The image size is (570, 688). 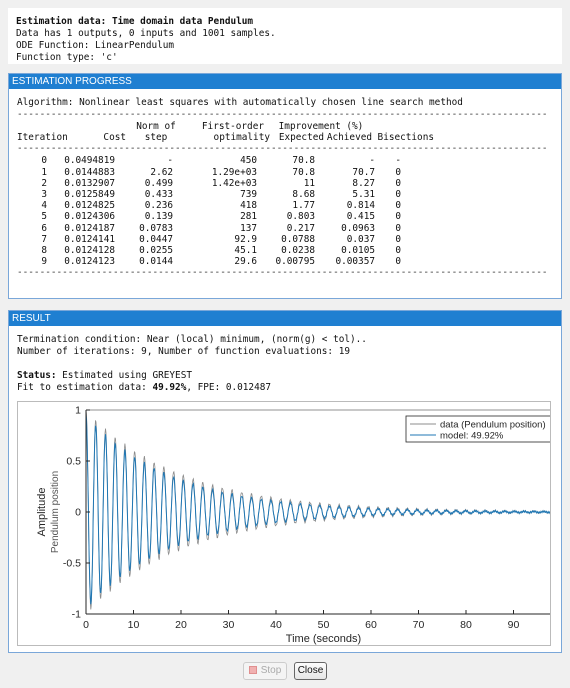 What do you see at coordinates (232, 126) in the screenshot?
I see `col-header-first-order: First-order` at bounding box center [232, 126].